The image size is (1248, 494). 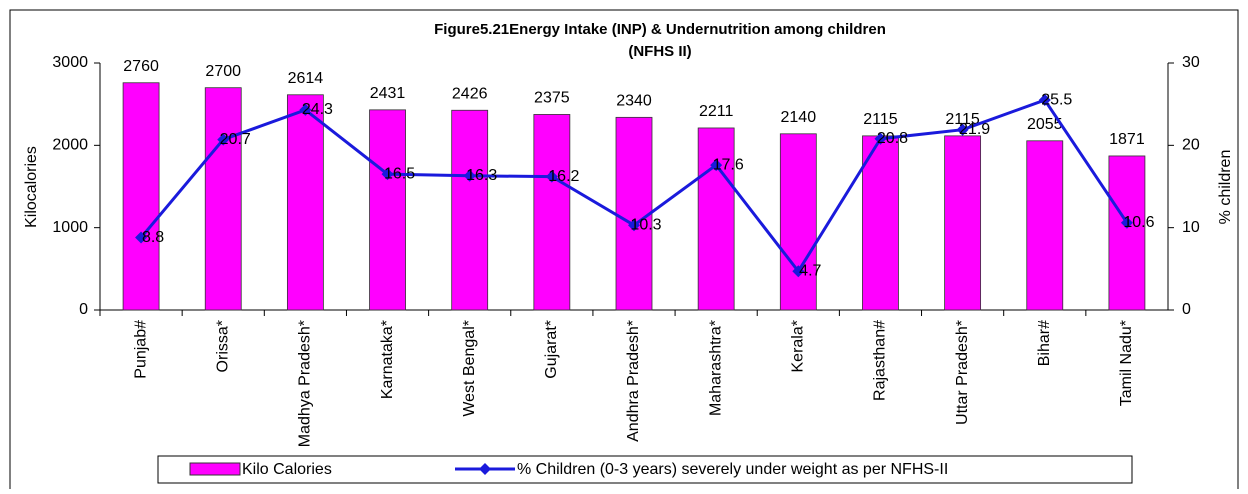 I want to click on x-tick-label: Punjab#, so click(x=140, y=349).